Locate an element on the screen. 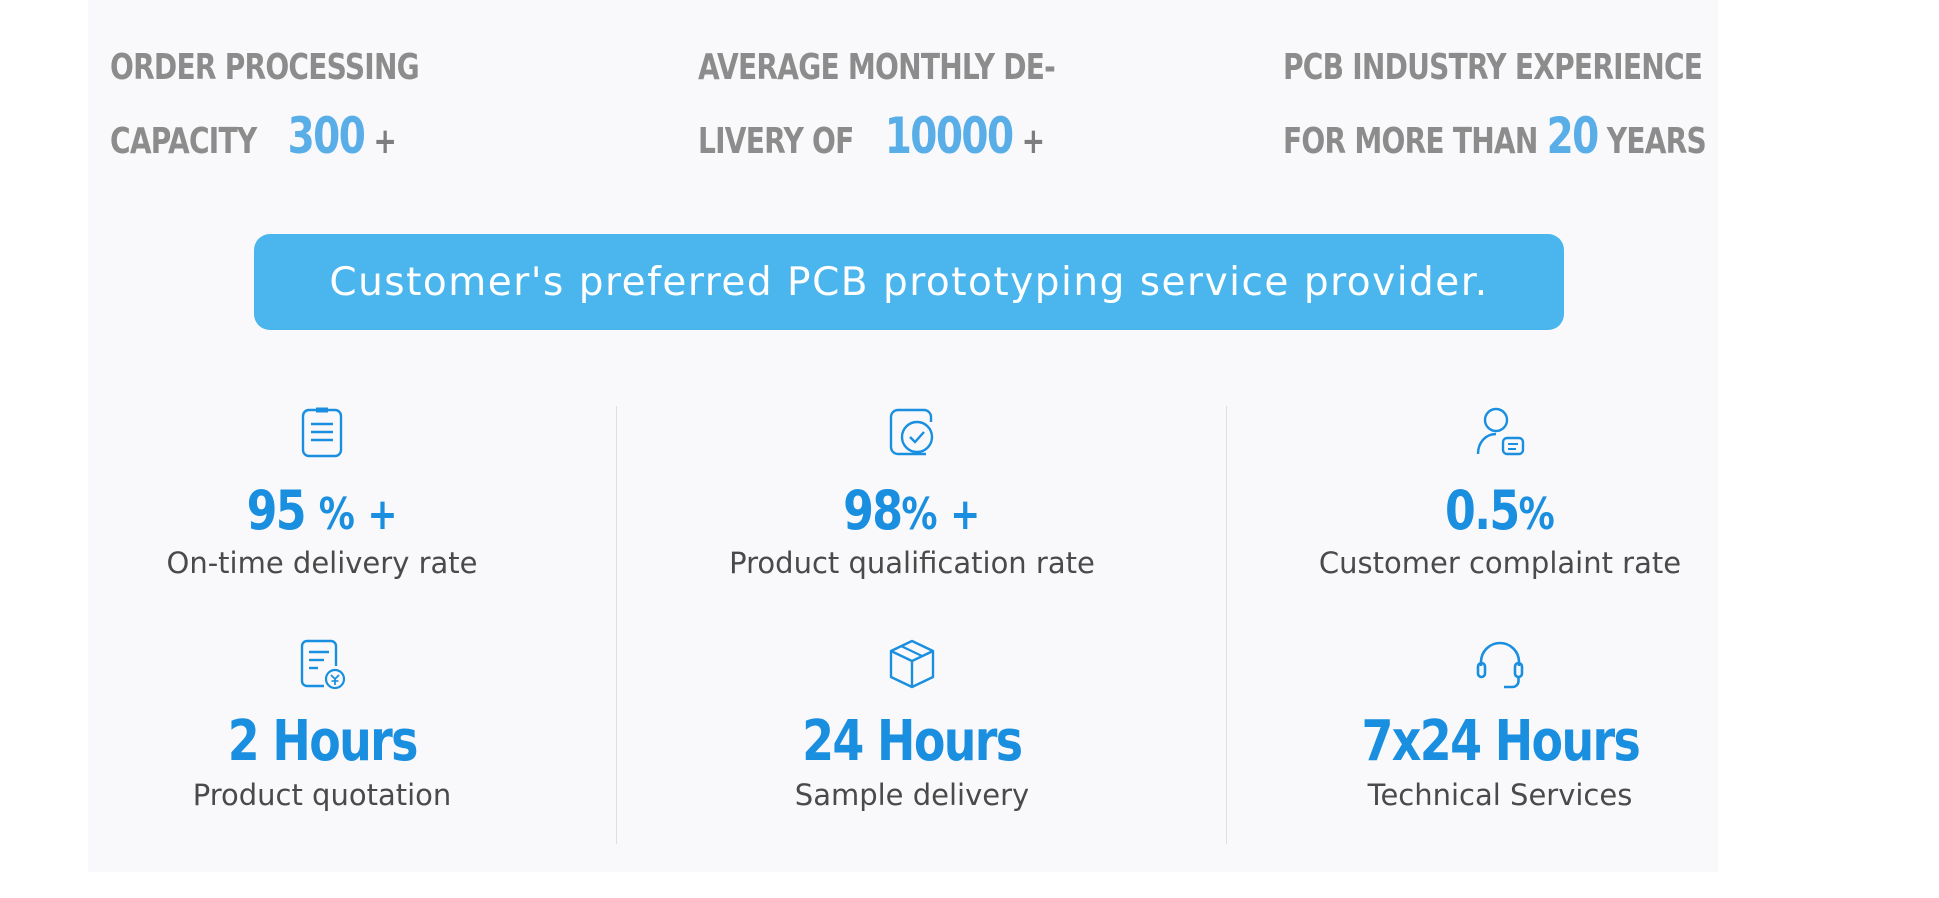  stat-number: 20 is located at coordinates (1573, 136).